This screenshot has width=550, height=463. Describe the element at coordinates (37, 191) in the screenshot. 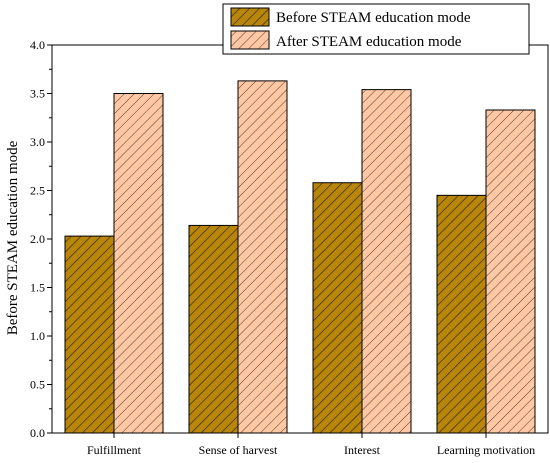

I see `y-tick-label: 2.5` at that location.